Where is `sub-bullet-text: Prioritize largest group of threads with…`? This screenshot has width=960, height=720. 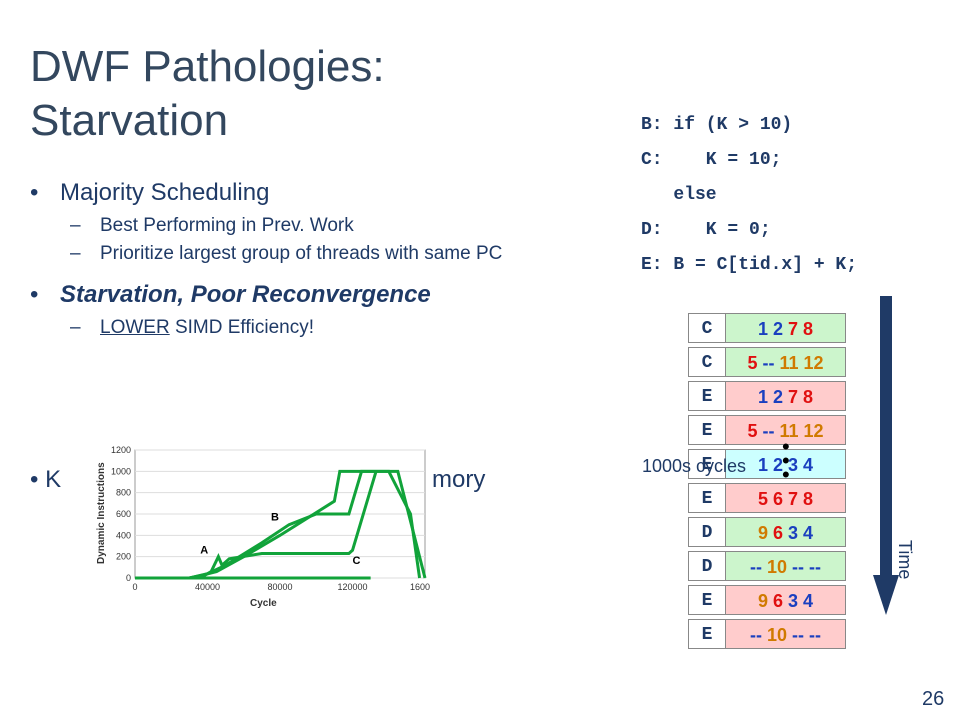 sub-bullet-text: Prioritize largest group of threads with… is located at coordinates (301, 253).